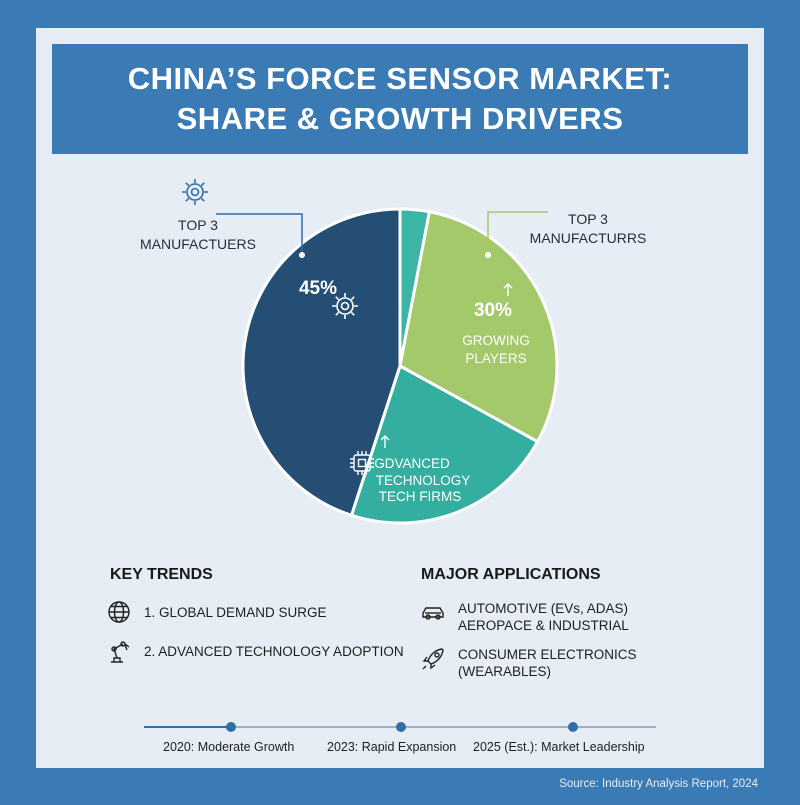  What do you see at coordinates (321, 362) in the screenshot?
I see `slice-top-3-manufacturers` at bounding box center [321, 362].